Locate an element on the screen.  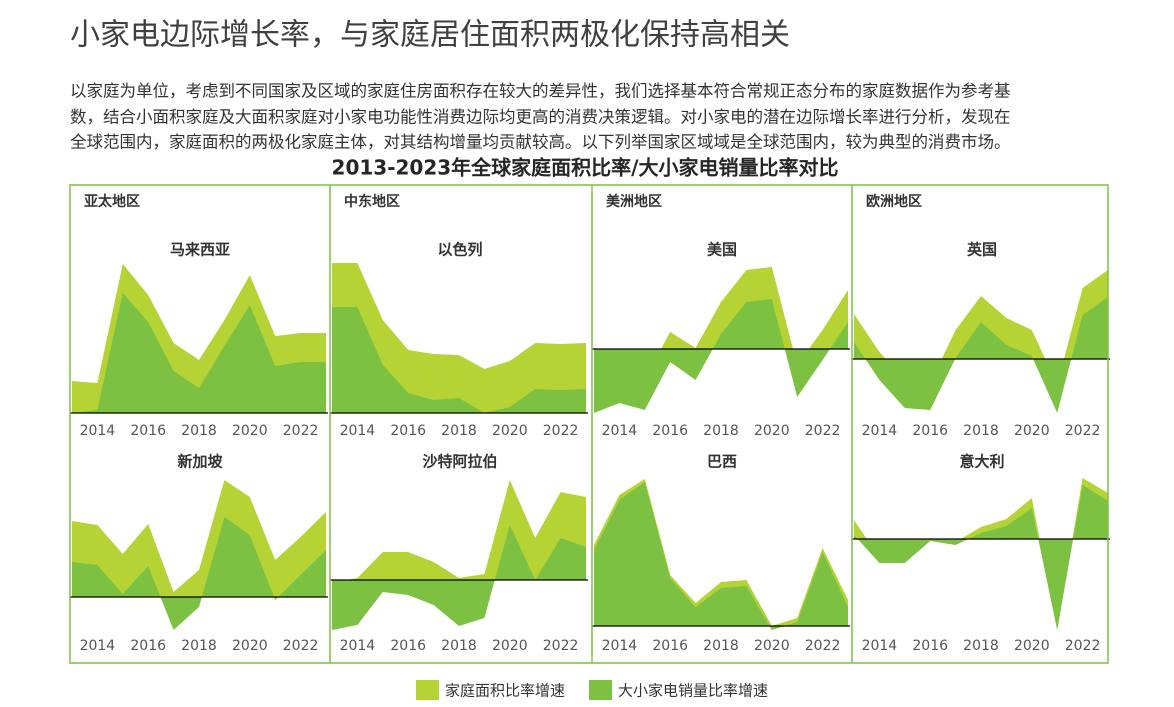
region-label: 亚太地区 is located at coordinates (112, 201).